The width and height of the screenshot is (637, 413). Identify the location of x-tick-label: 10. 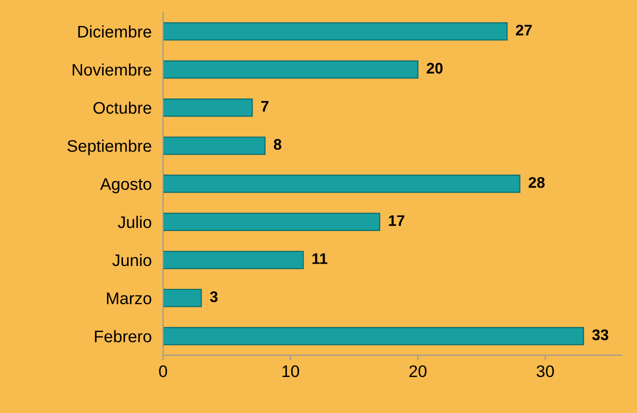
(291, 371).